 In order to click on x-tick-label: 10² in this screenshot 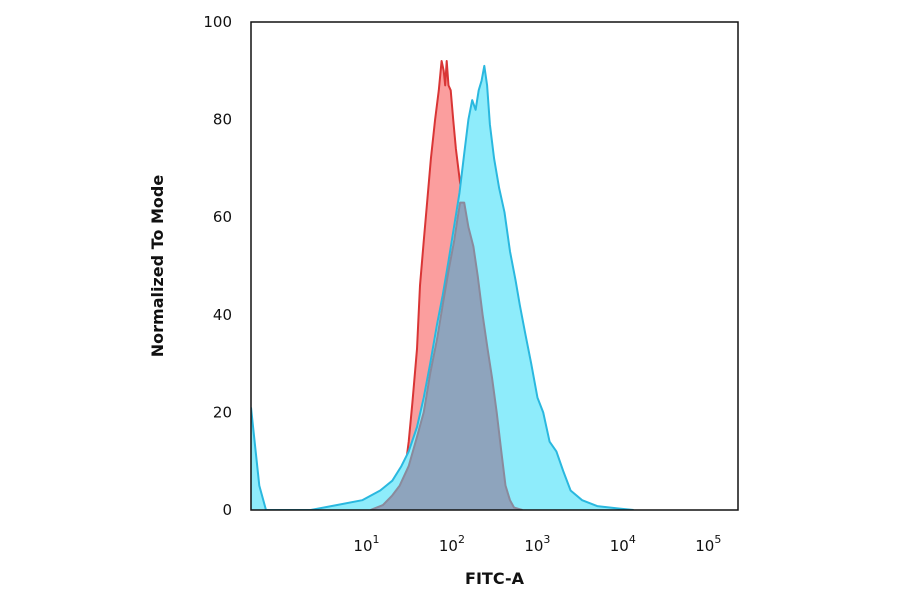, I will do `click(452, 544)`.